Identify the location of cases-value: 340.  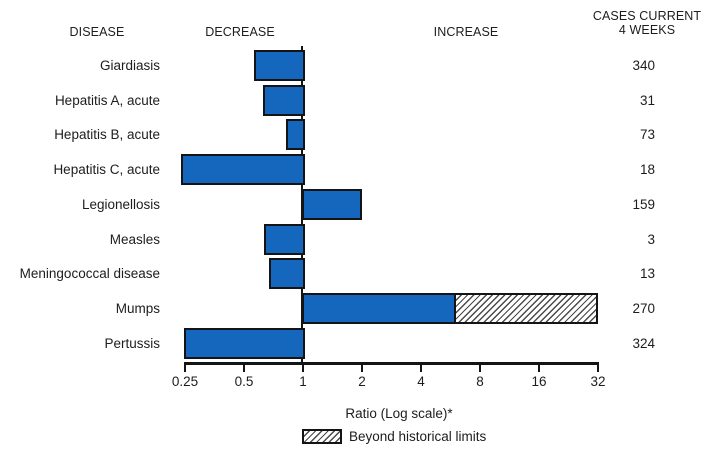
(643, 65).